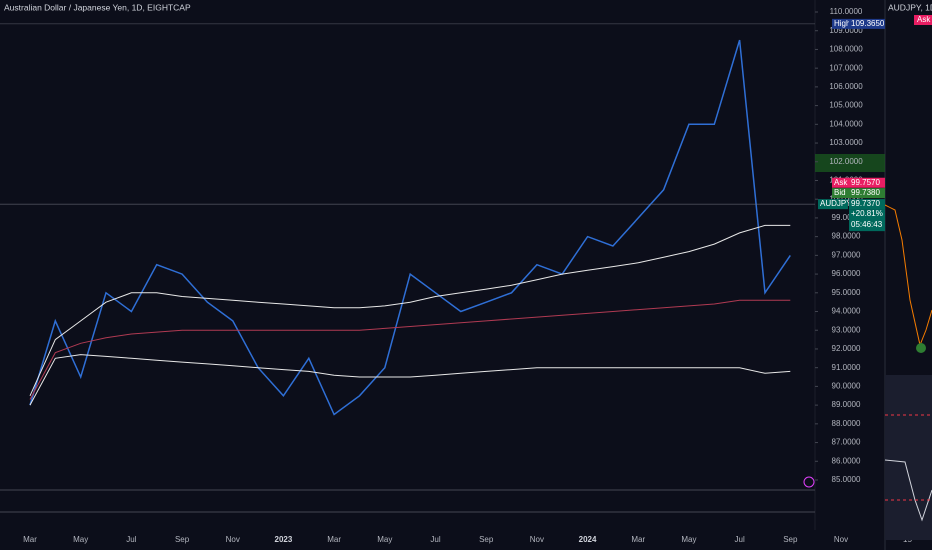 The image size is (932, 550). Describe the element at coordinates (846, 460) in the screenshot. I see `y-tick-label: 86.0000` at that location.